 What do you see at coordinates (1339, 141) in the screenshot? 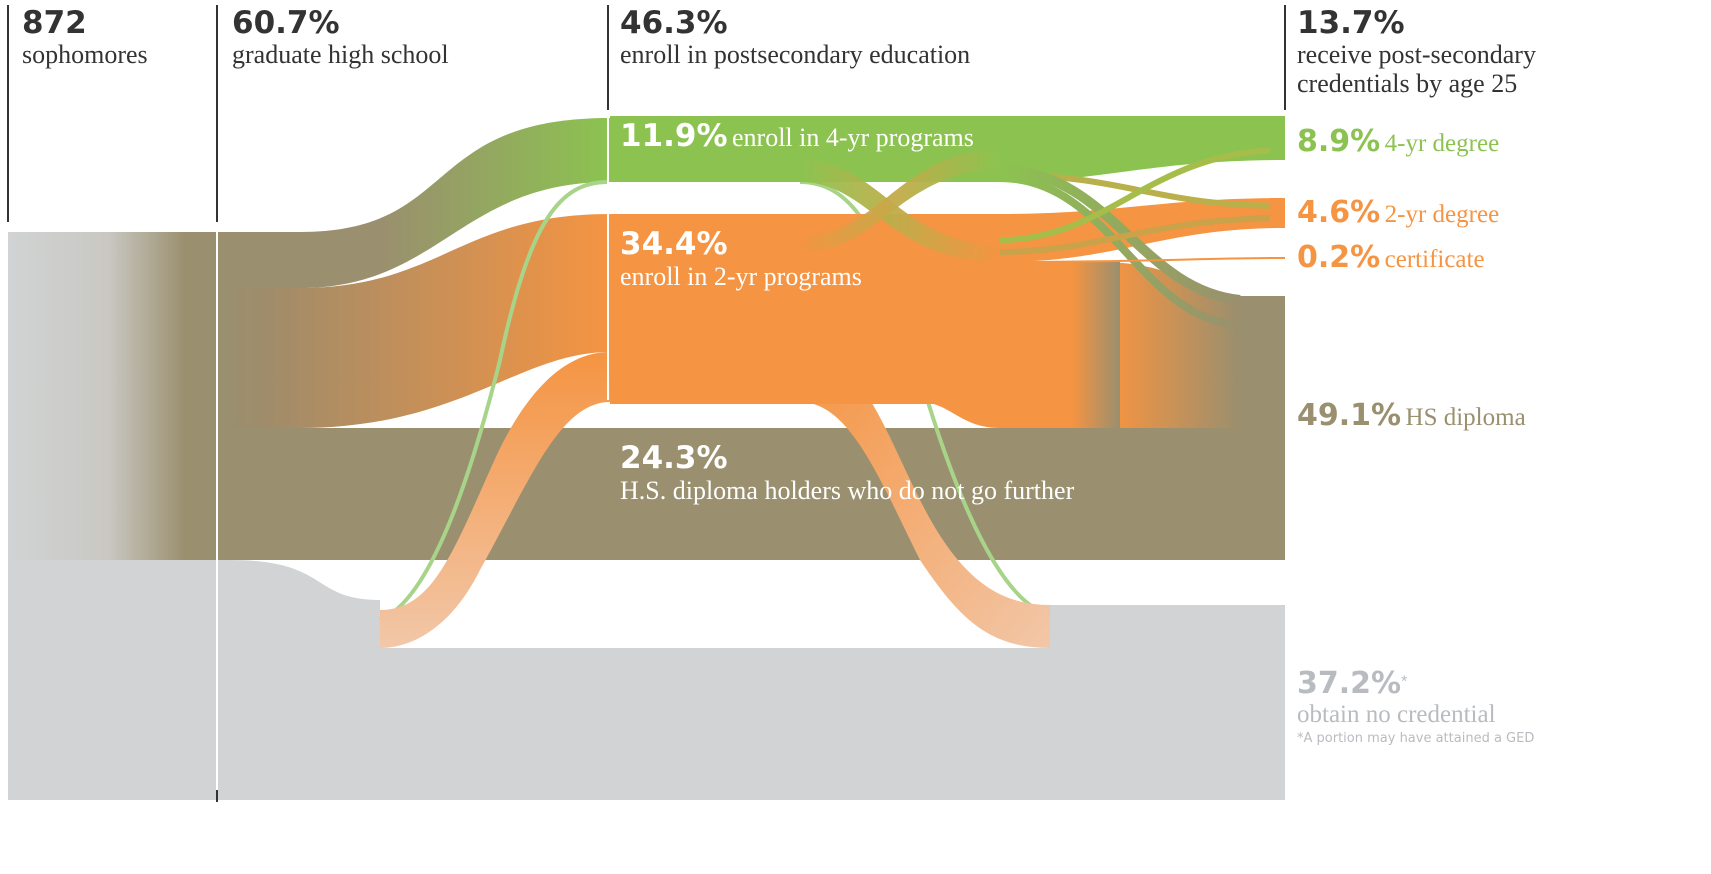
I see `outcome-four-year-value: 8.9%` at bounding box center [1339, 141].